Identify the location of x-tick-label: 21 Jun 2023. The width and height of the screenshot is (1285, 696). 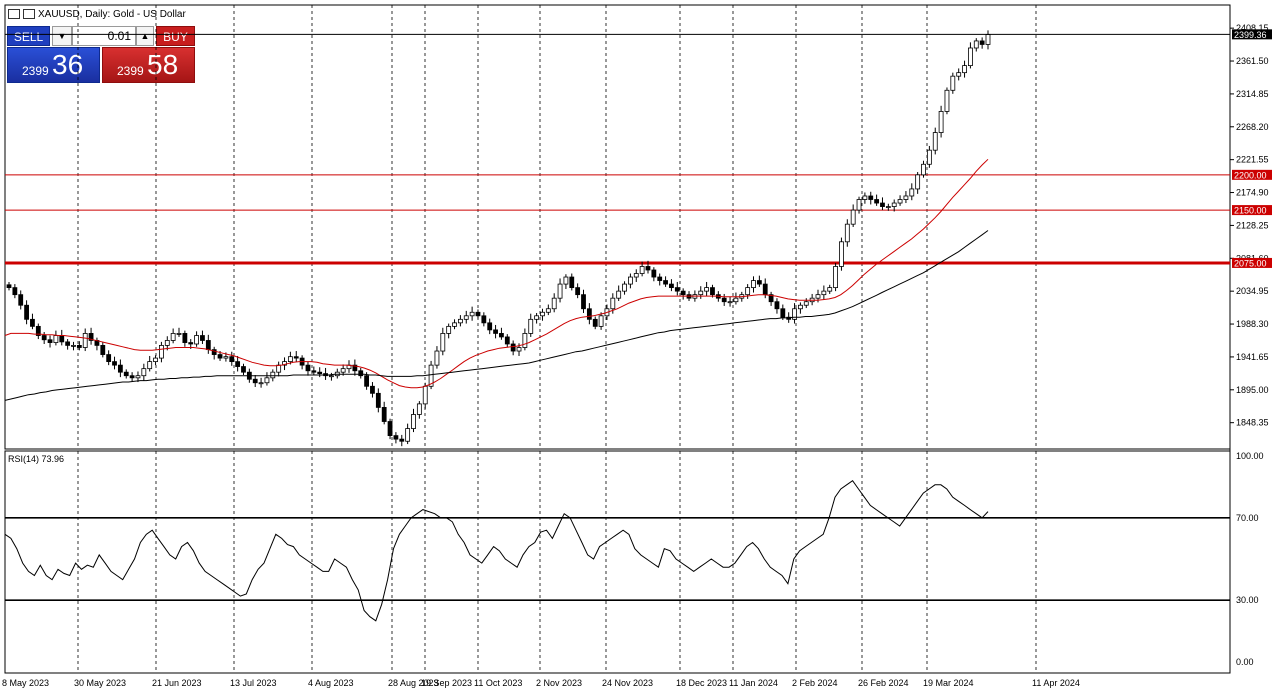
(177, 683).